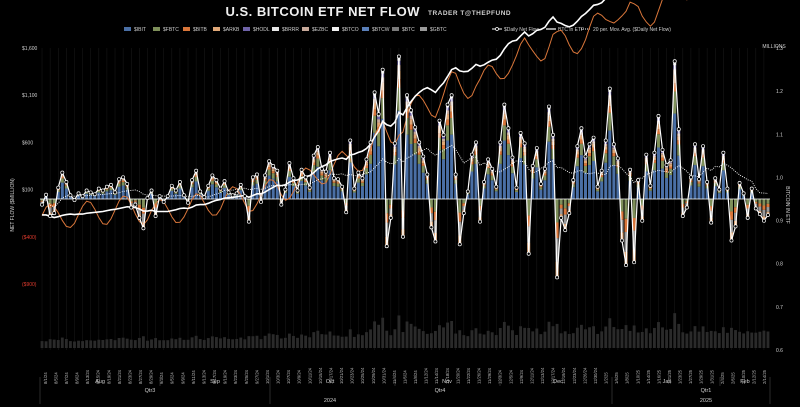  I want to click on x-tick-label: 8/27/24, so click(140, 376).